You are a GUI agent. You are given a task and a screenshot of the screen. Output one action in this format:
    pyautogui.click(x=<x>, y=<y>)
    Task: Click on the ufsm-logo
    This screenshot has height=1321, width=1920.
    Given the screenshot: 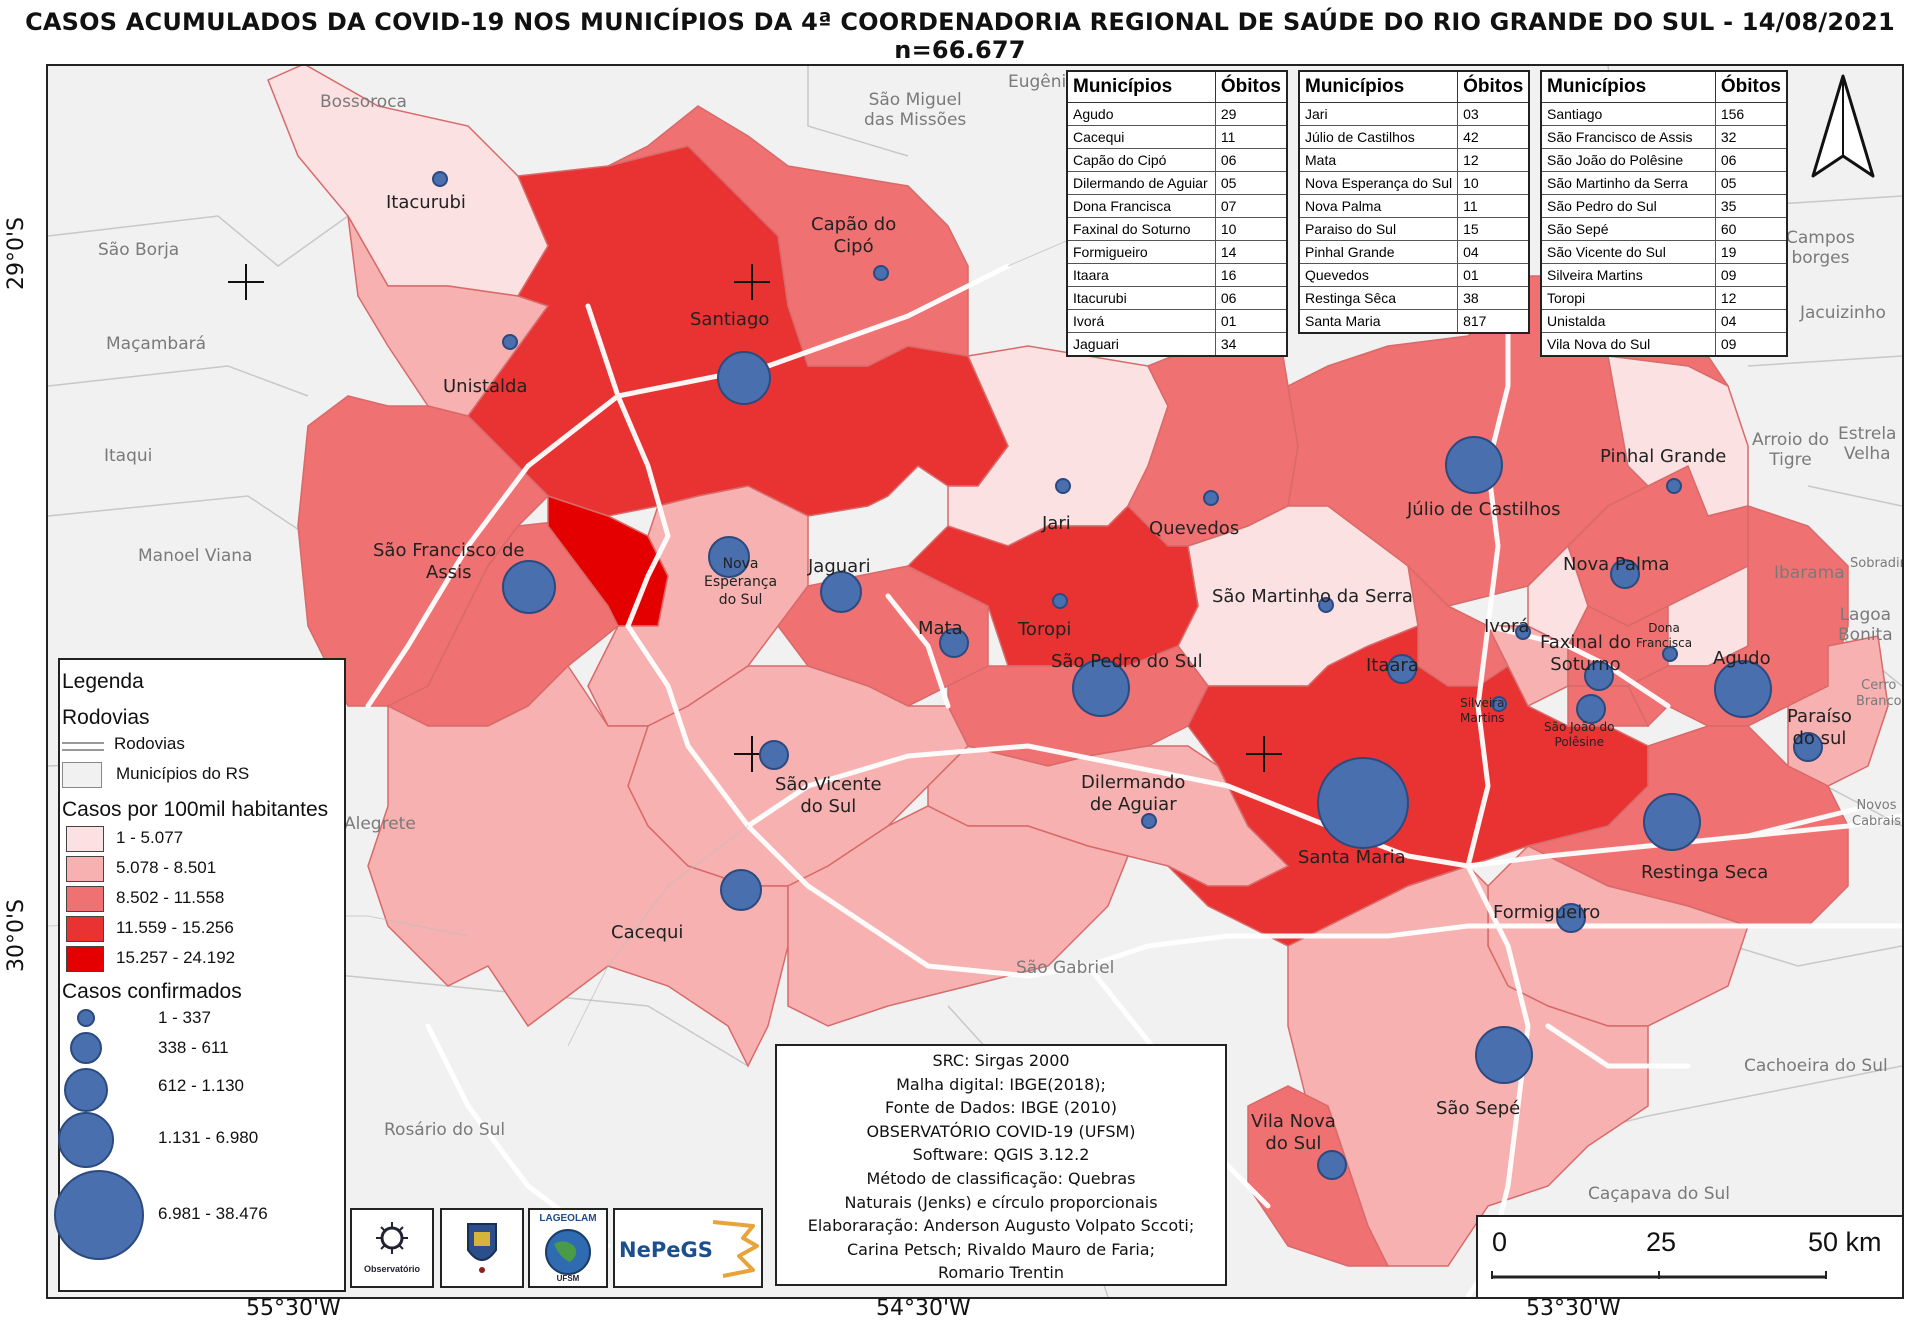 What is the action you would take?
    pyautogui.click(x=482, y=1248)
    